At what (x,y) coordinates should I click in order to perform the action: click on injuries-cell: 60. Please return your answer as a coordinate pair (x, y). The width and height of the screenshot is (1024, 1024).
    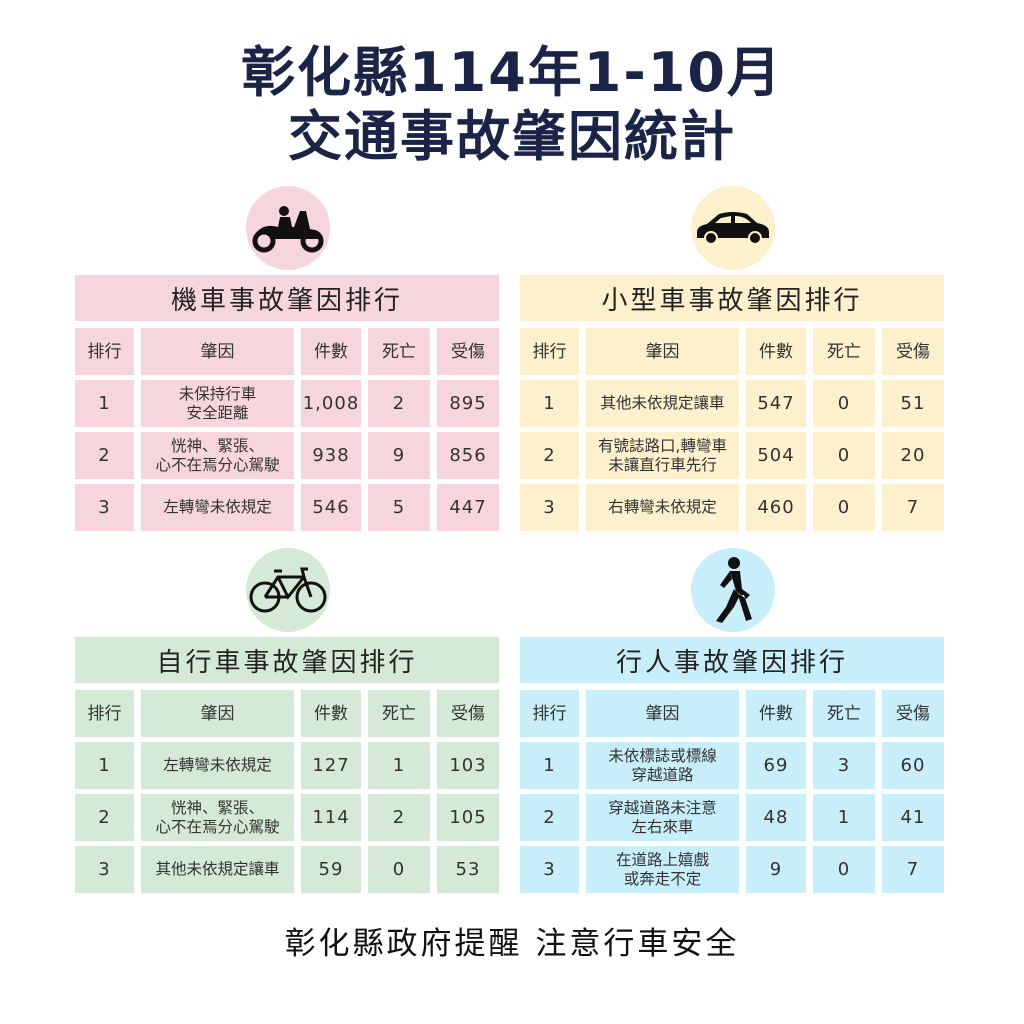
    Looking at the image, I should click on (913, 765).